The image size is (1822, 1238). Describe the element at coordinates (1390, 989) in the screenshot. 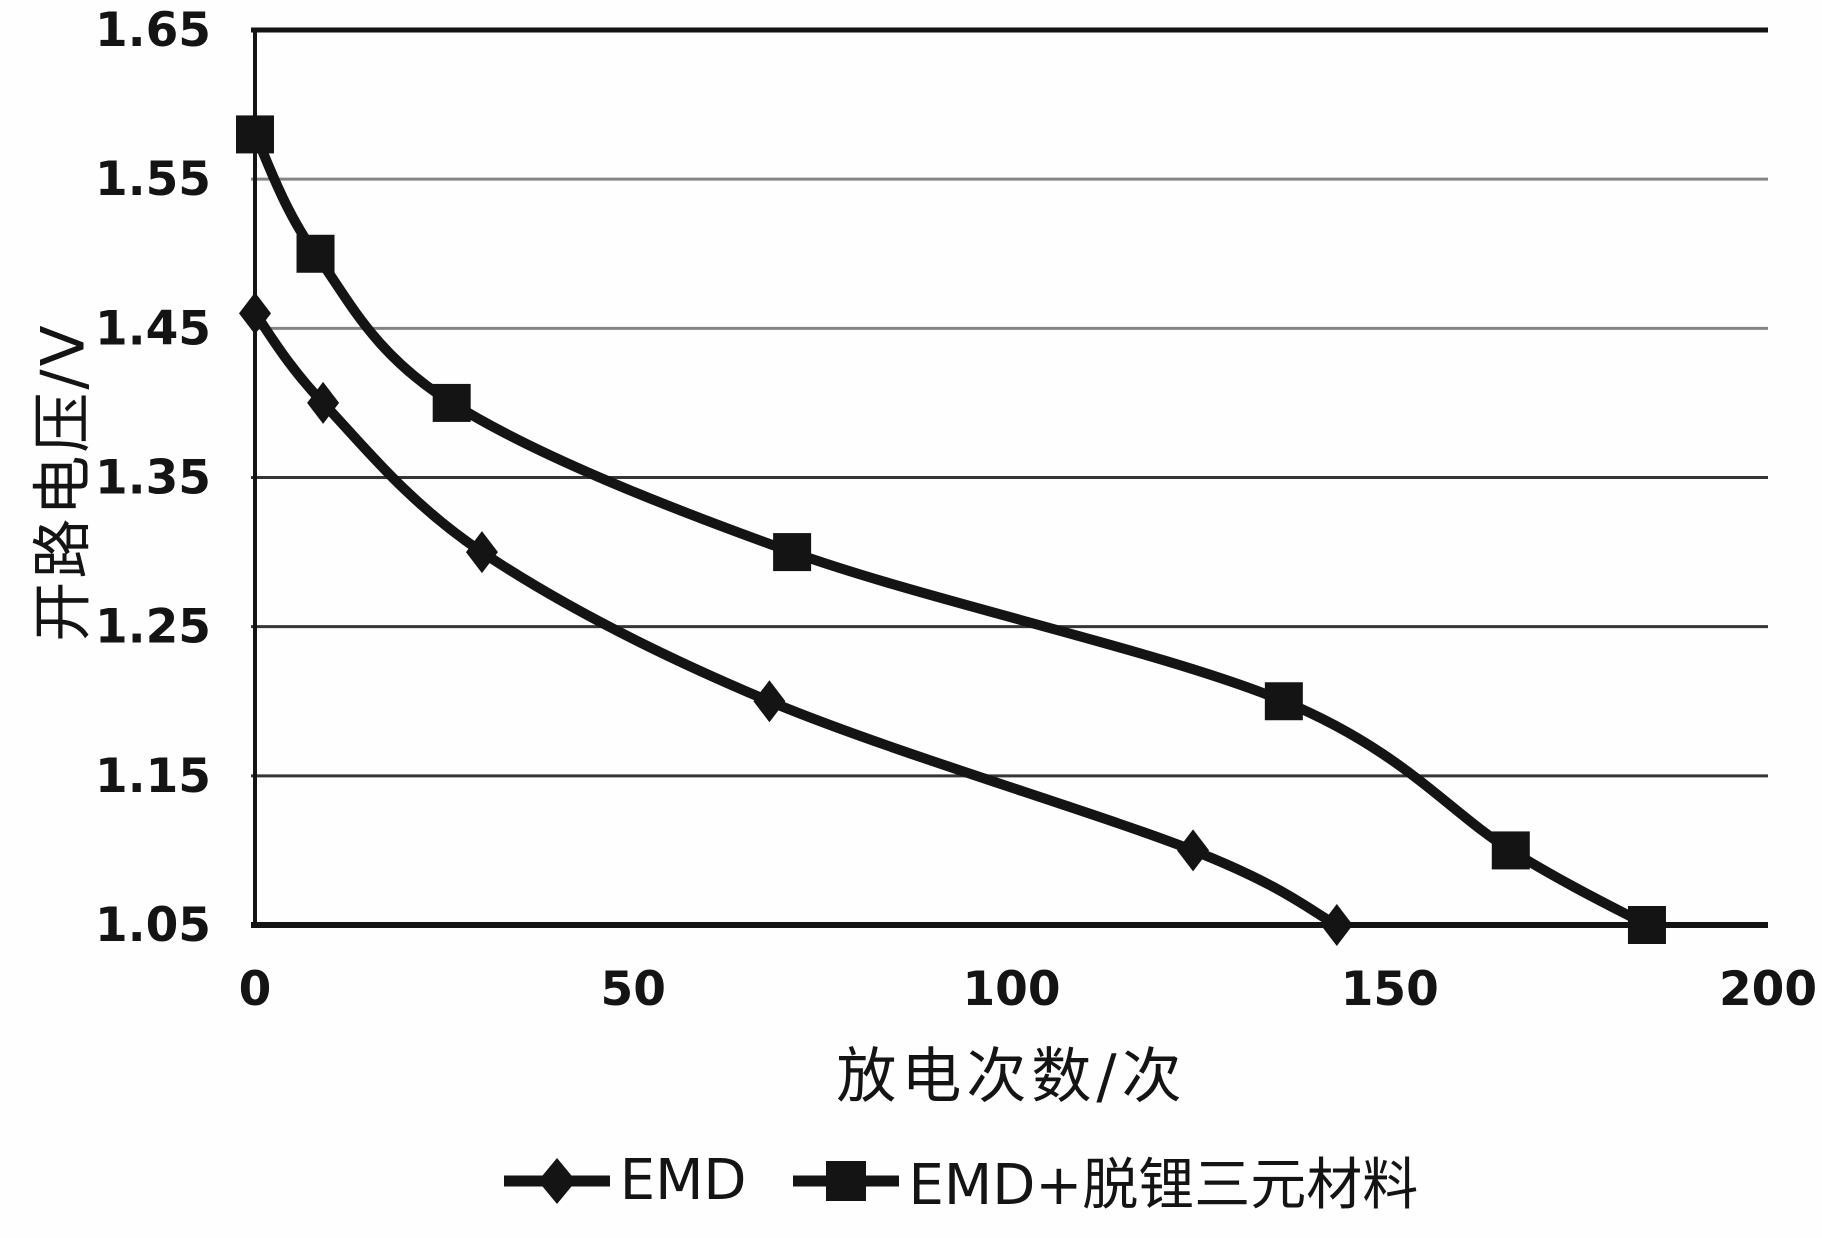

I see `x-tick-label: 150` at that location.